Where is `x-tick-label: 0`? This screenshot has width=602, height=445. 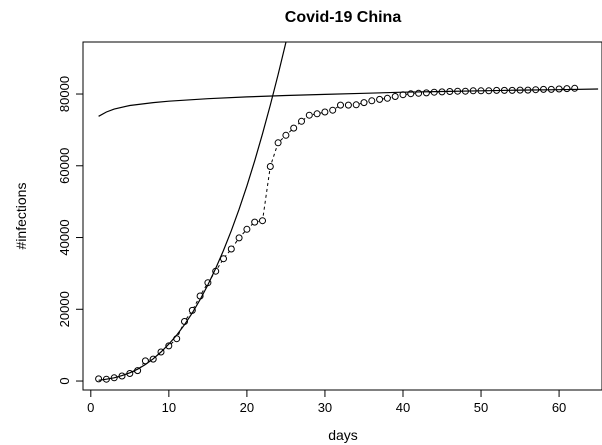
x-tick-label: 0 is located at coordinates (90, 407).